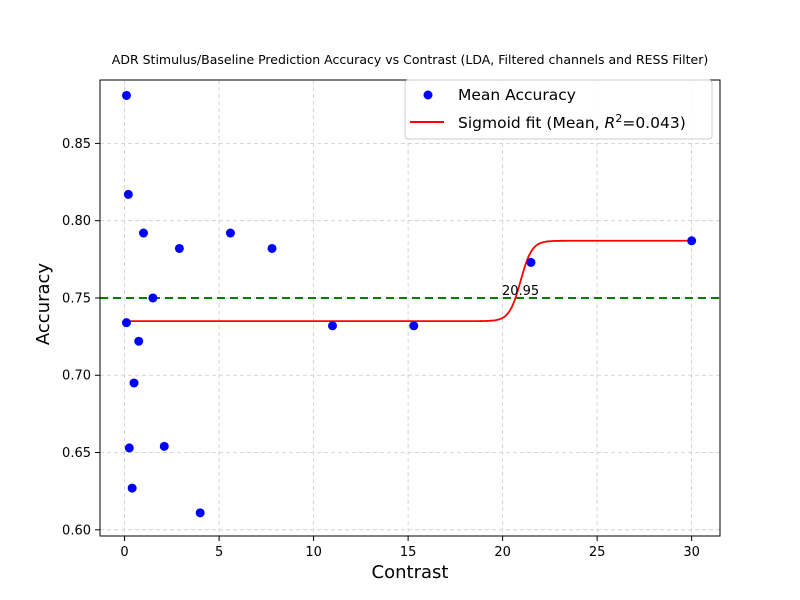 The image size is (800, 600). Describe the element at coordinates (124, 552) in the screenshot. I see `x-tick-label: 0` at that location.